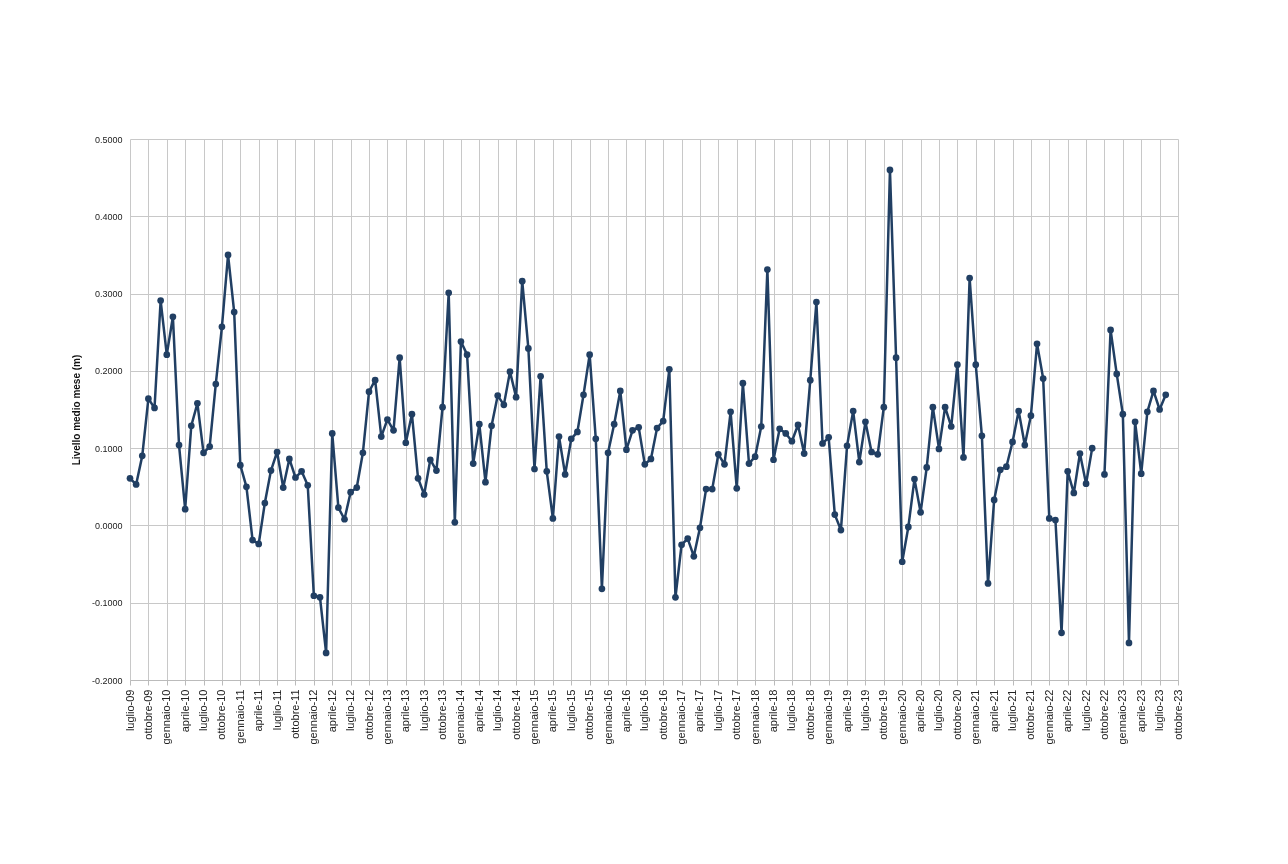 This screenshot has width=1288, height=864. I want to click on x-tick-label: gennaio-16, so click(607, 717).